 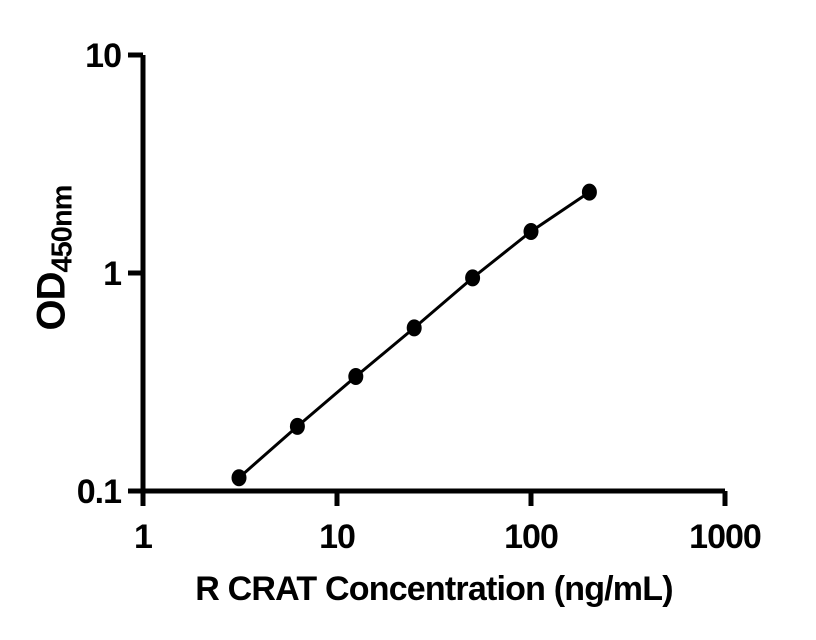 I want to click on x-tick-label: 10, so click(x=337, y=537).